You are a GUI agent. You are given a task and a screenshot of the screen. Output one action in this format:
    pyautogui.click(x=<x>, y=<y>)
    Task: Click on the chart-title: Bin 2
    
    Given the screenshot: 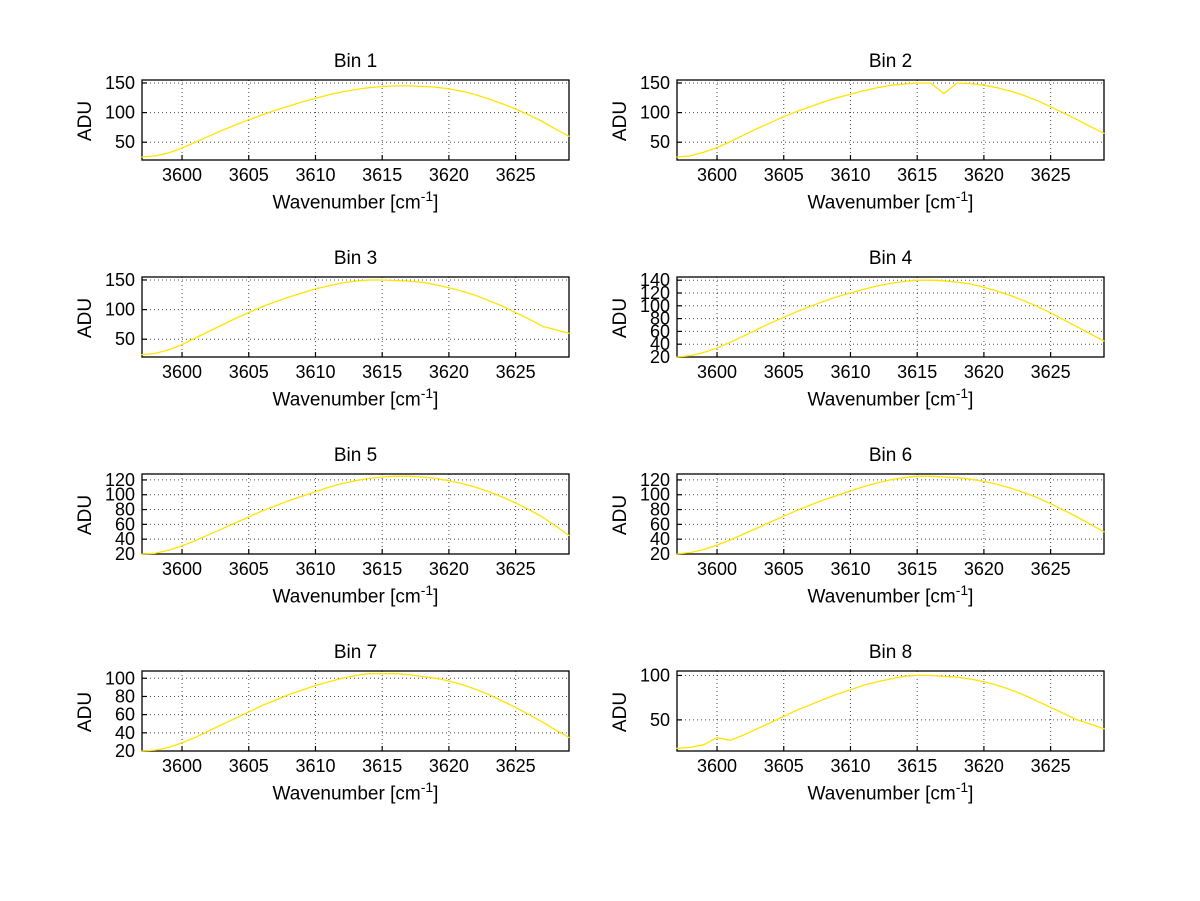 What is the action you would take?
    pyautogui.click(x=890, y=61)
    